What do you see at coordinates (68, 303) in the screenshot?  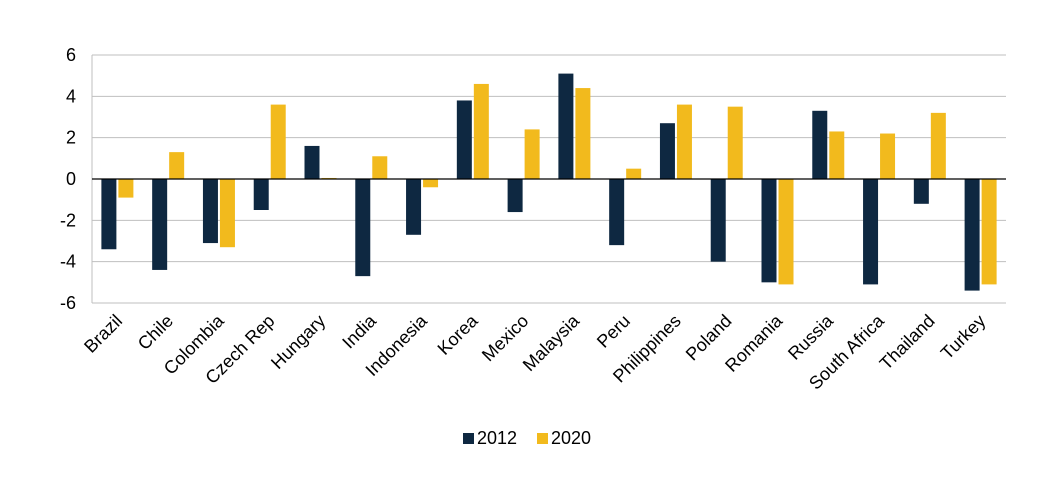 I see `y-tick-label: -6` at bounding box center [68, 303].